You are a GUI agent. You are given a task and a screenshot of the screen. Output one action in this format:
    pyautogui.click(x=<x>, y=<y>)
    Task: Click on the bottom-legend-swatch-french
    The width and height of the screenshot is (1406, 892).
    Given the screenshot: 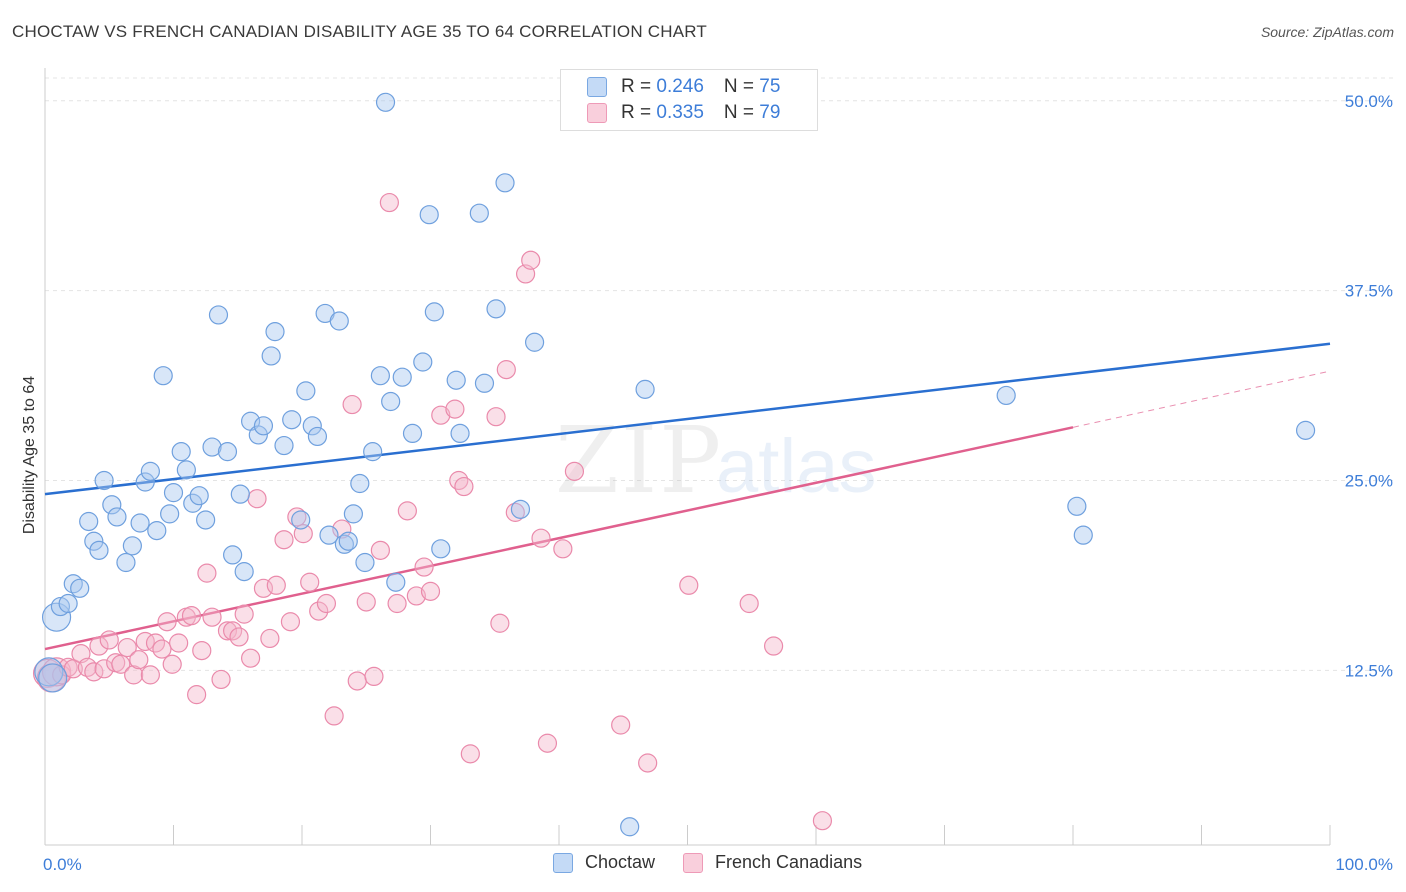 What is the action you would take?
    pyautogui.click(x=693, y=862)
    